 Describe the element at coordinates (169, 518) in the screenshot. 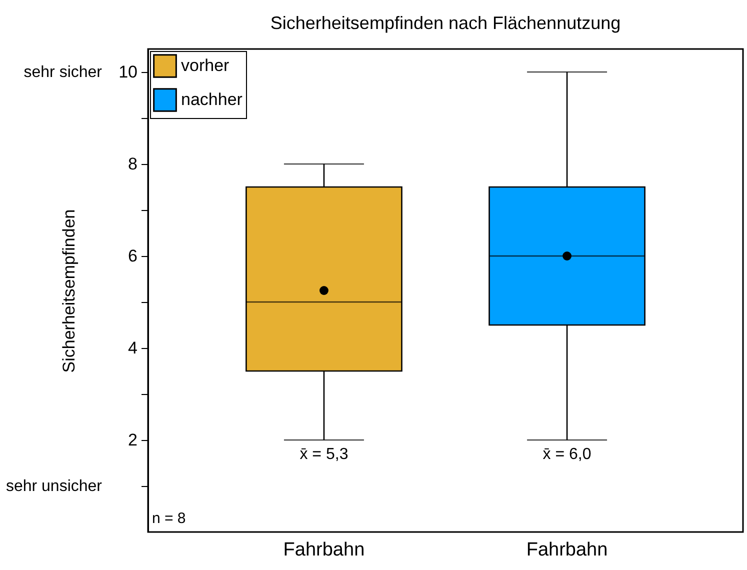

I see `annotation: n = 8` at that location.